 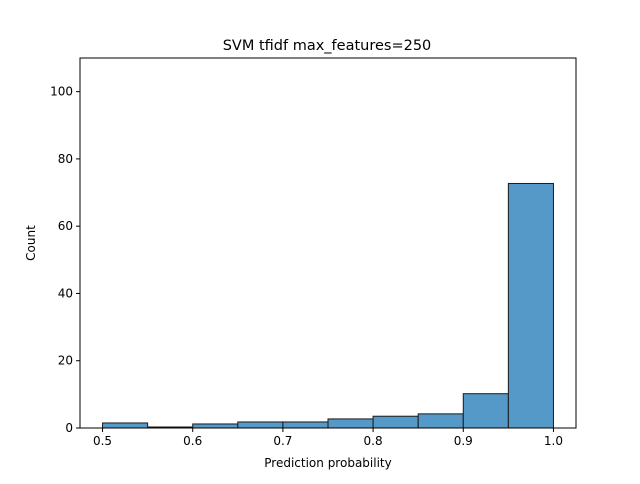 What do you see at coordinates (65, 159) in the screenshot?
I see `y-tick-label: 80` at bounding box center [65, 159].